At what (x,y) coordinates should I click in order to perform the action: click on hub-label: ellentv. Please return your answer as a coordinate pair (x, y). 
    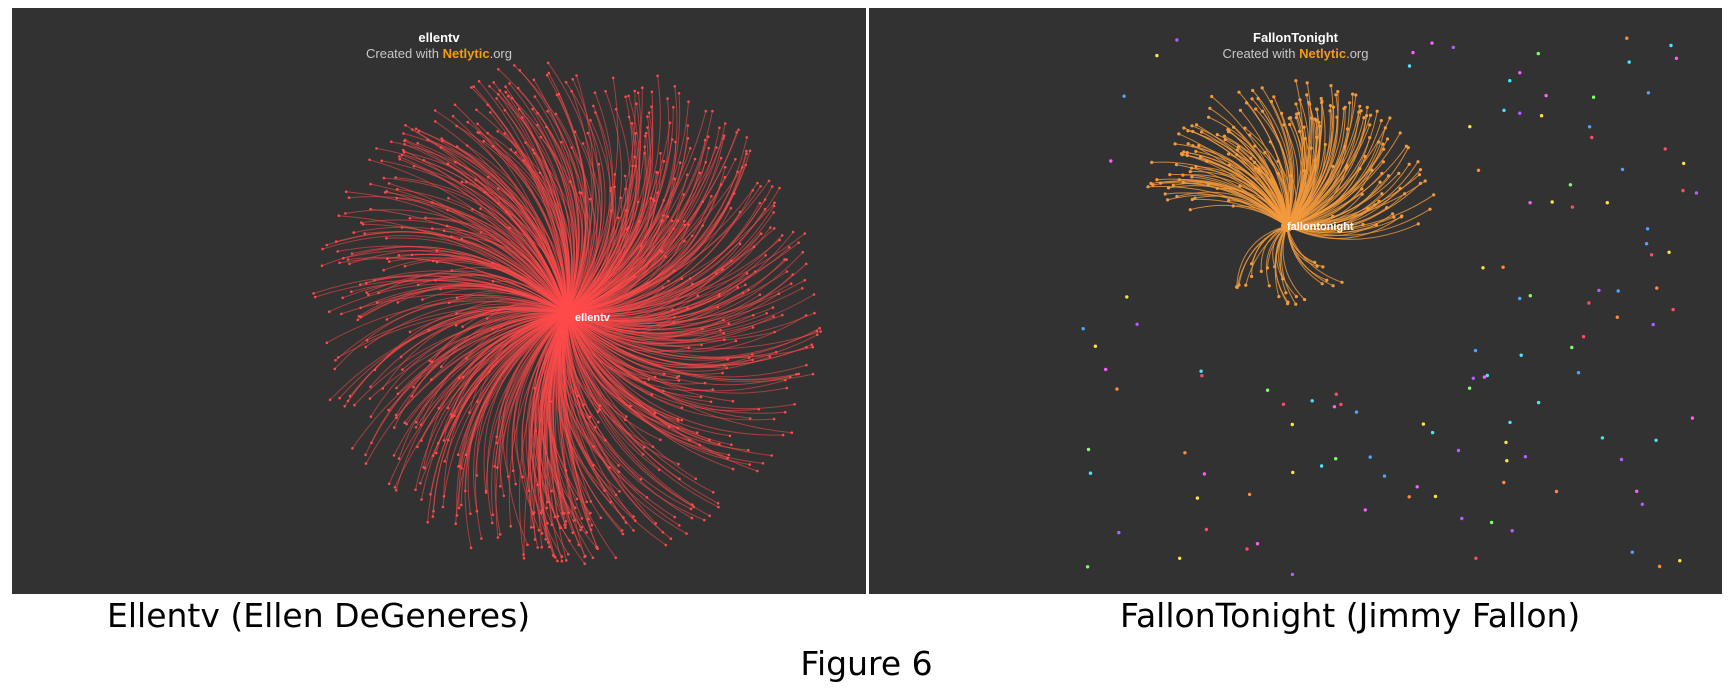
    Looking at the image, I should click on (593, 318).